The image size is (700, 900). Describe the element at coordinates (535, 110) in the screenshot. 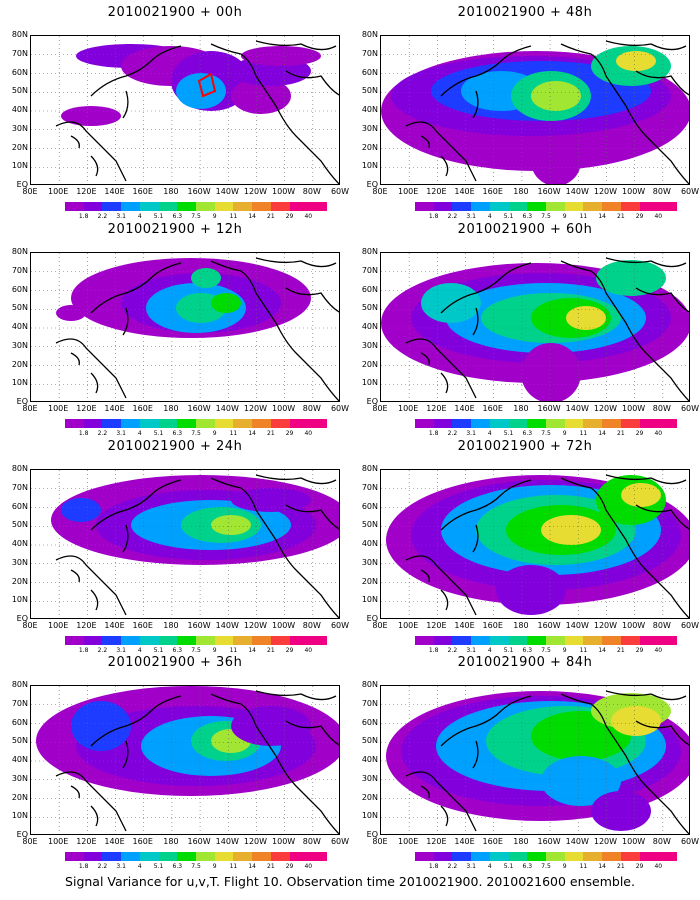

I see `contour-map` at that location.